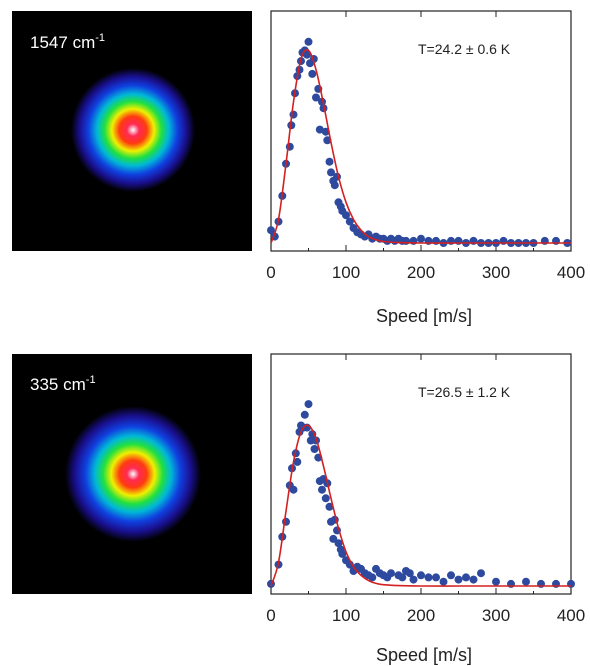  Describe the element at coordinates (346, 615) in the screenshot. I see `plot-2-xtick-label-100: 100` at that location.